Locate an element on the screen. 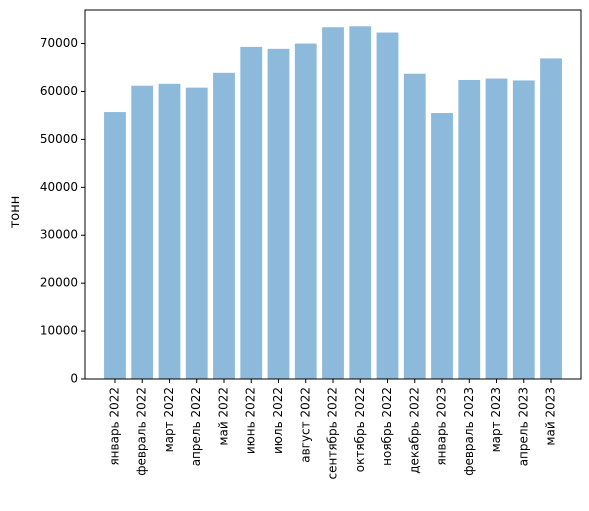 Image resolution: width=589 pixels, height=511 pixels. x-tick-label: май 2023 is located at coordinates (551, 416).